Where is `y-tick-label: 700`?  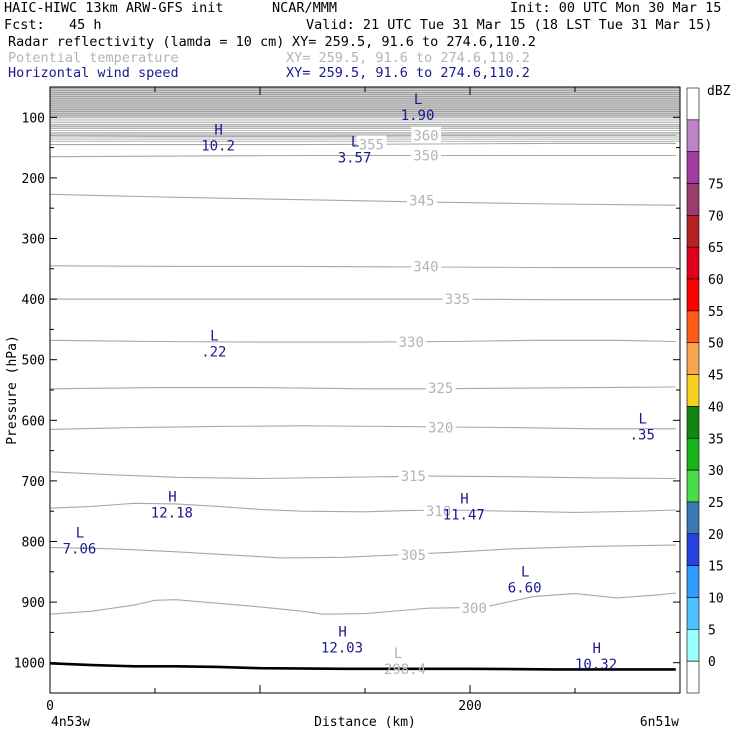 y-tick-label: 700 is located at coordinates (33, 482).